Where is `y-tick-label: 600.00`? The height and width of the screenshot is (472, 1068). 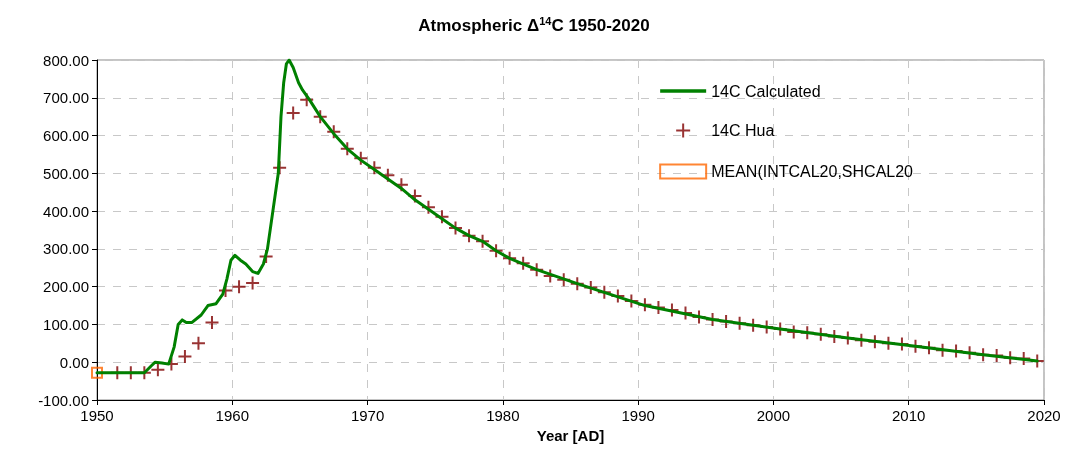
y-tick-label: 600.00 is located at coordinates (66, 136).